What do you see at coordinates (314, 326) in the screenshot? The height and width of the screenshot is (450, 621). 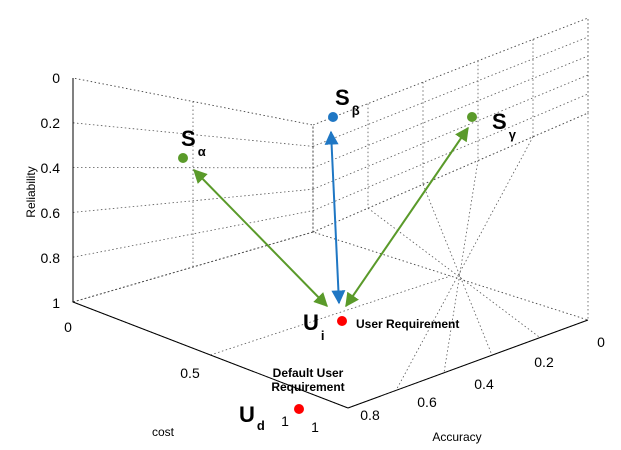 I see `label-u-i: Ui` at bounding box center [314, 326].